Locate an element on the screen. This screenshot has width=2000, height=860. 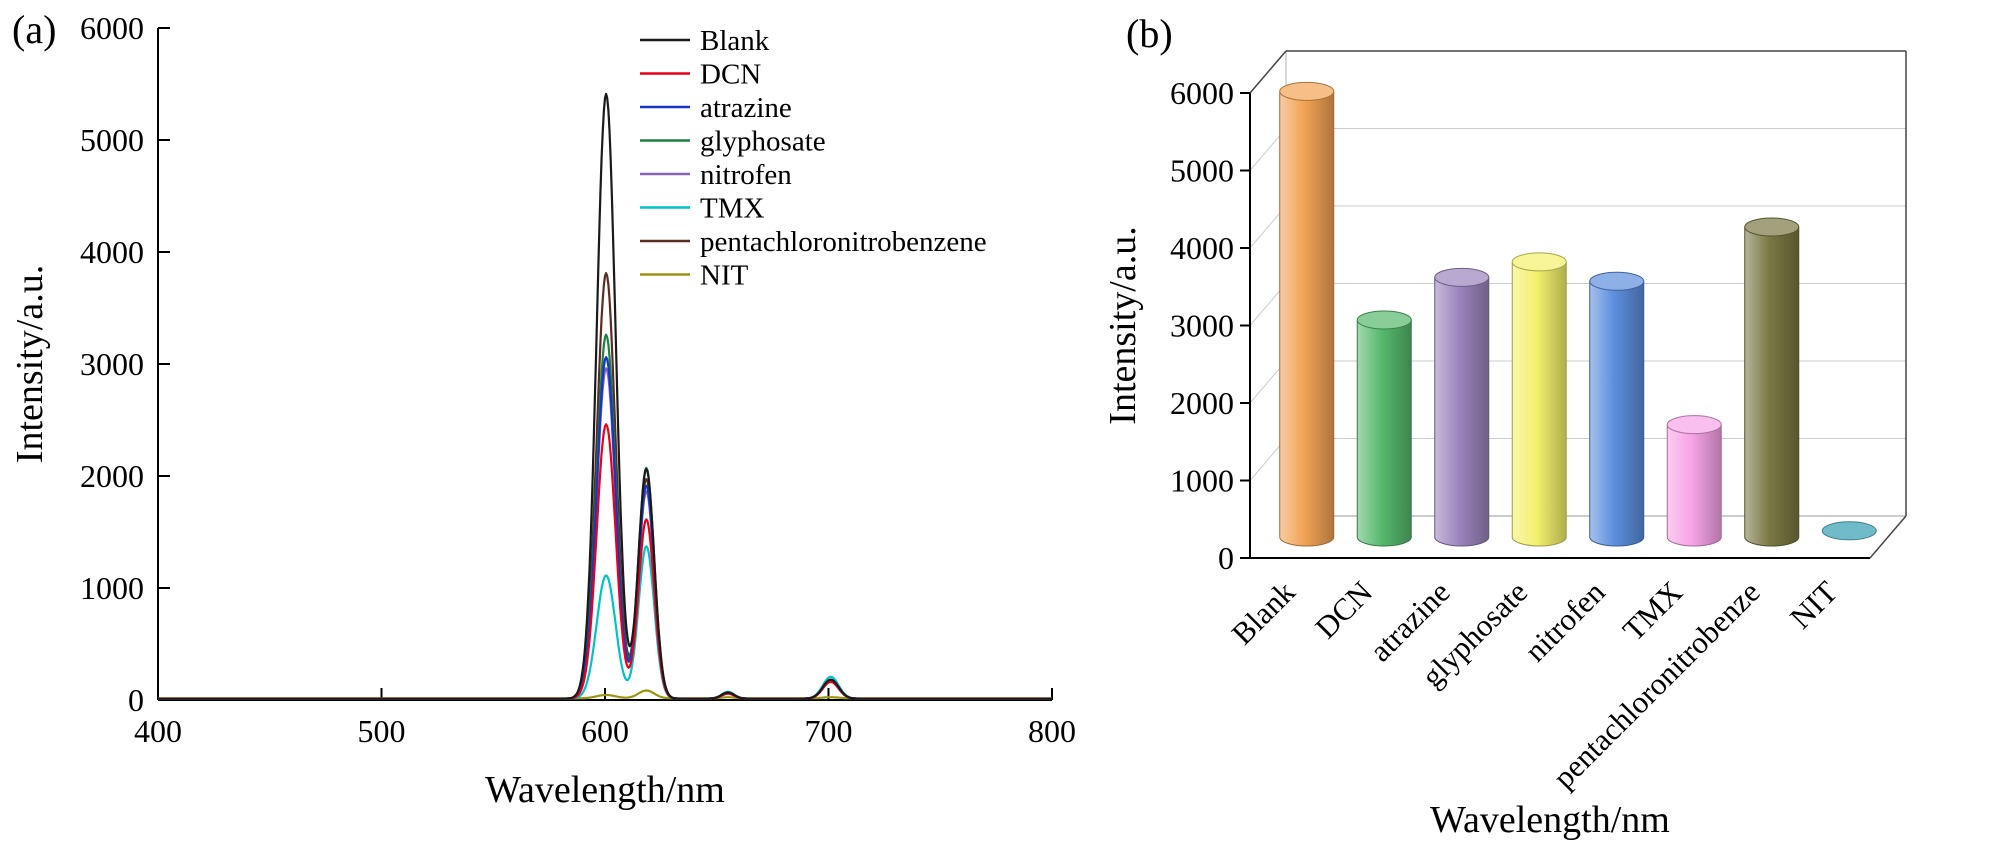
a-y-axis-title: Intensity/a.u. is located at coordinates (30, 364).